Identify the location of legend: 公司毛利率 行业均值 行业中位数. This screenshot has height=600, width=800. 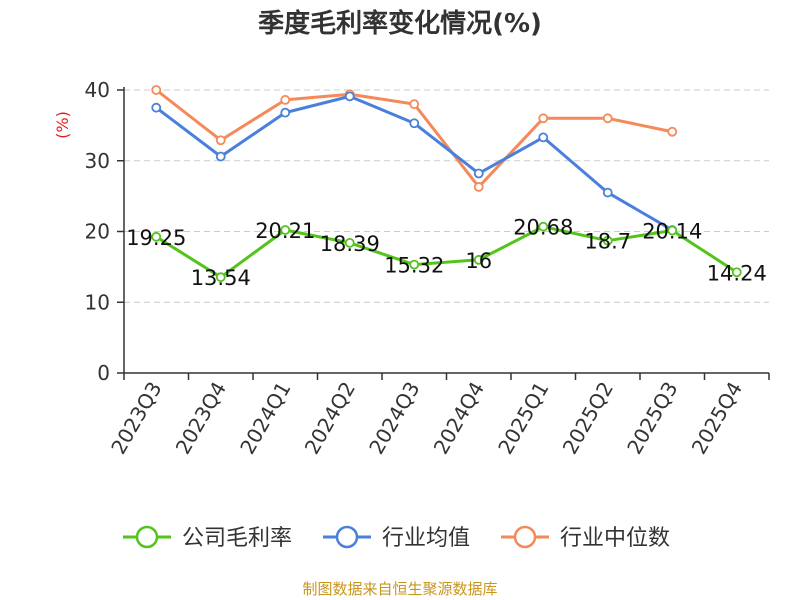
(396, 538).